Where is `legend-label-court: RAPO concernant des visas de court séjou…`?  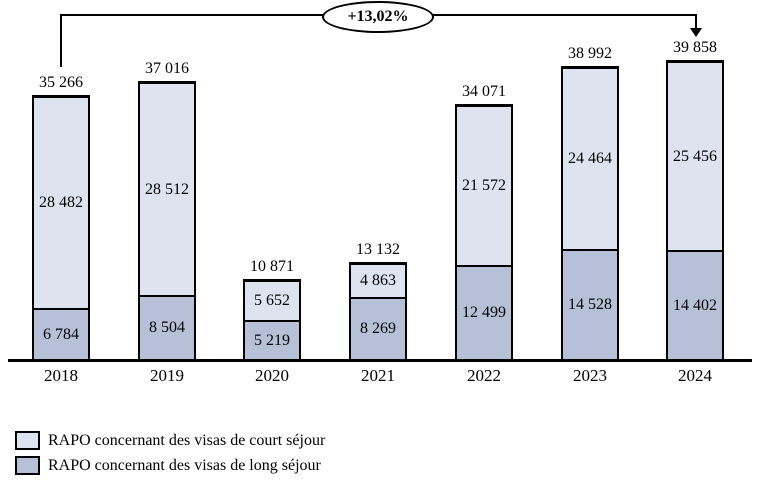
legend-label-court: RAPO concernant des visas de court séjou… is located at coordinates (187, 440).